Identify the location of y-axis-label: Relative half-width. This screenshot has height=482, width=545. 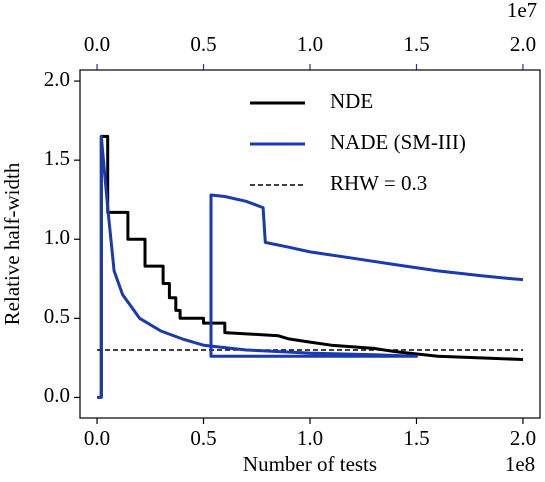
(12, 243).